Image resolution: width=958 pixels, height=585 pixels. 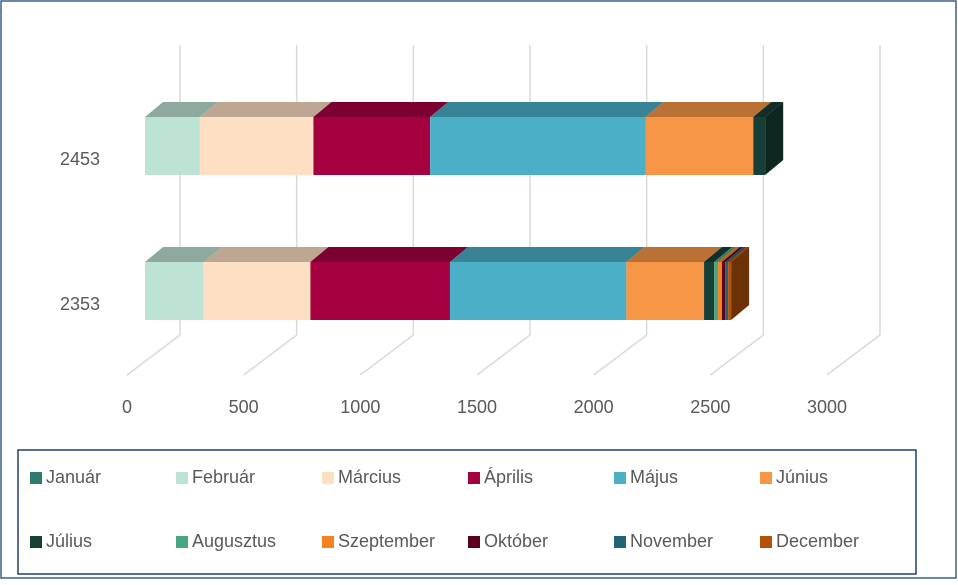 What do you see at coordinates (817, 541) in the screenshot?
I see `legend-label: December` at bounding box center [817, 541].